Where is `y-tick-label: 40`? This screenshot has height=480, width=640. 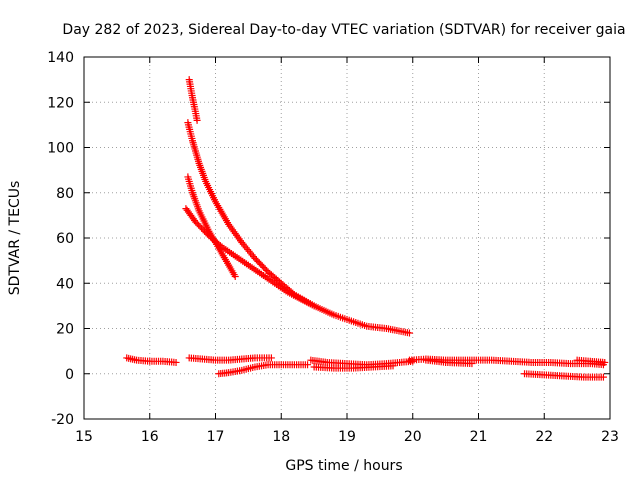 y-tick-label: 40 is located at coordinates (65, 284).